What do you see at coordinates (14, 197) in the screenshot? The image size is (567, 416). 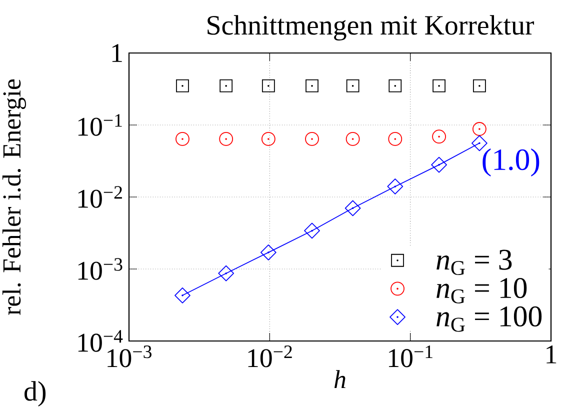 I see `y-axis-title: rel. Fehler i.d. Energie` at bounding box center [14, 197].